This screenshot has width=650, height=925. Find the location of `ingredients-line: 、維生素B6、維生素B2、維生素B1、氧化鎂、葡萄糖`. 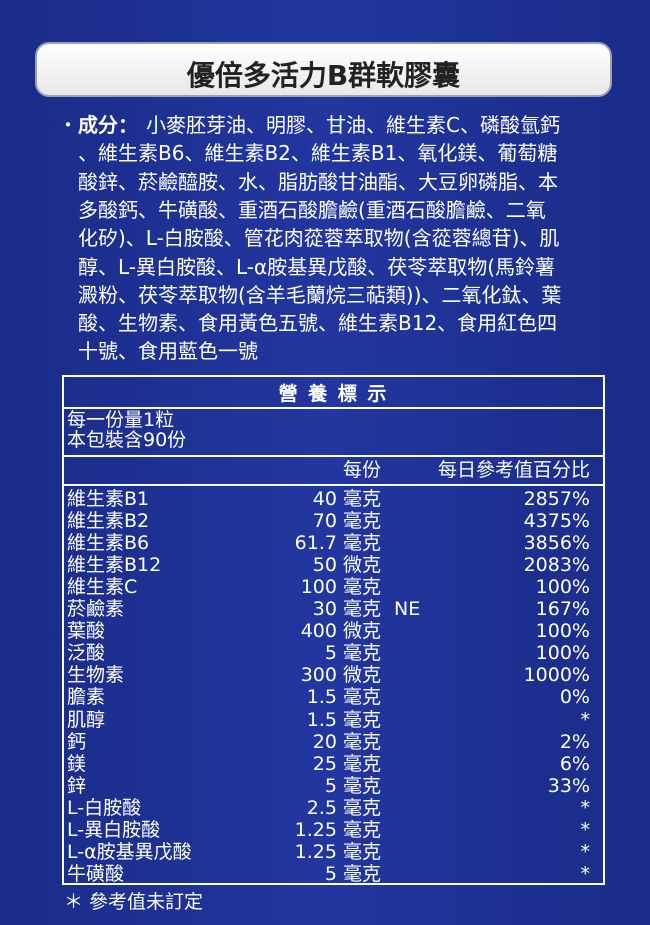

ingredients-line: 、維生素B6、維生素B2、維生素B1、氧化鎂、葡萄糖 is located at coordinates (318, 153).